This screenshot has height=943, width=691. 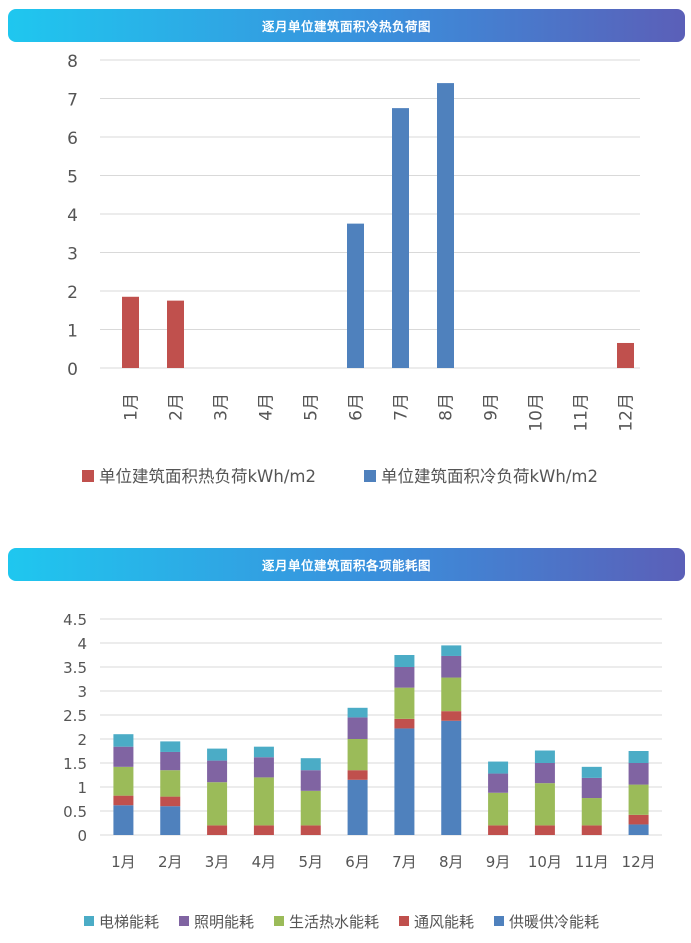 I want to click on y-tick-label: 7, so click(x=72, y=101).